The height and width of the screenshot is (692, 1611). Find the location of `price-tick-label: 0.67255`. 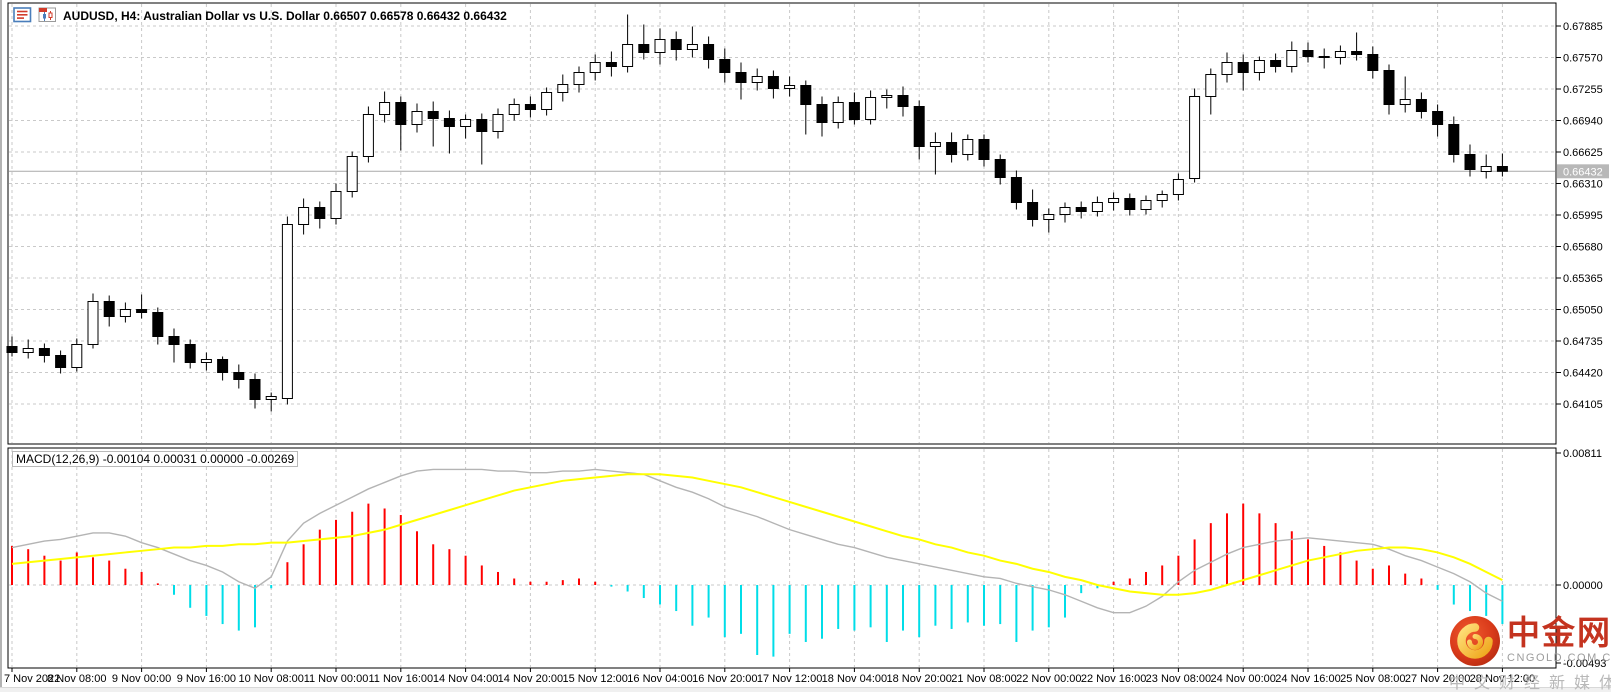

price-tick-label: 0.67255 is located at coordinates (1583, 90).